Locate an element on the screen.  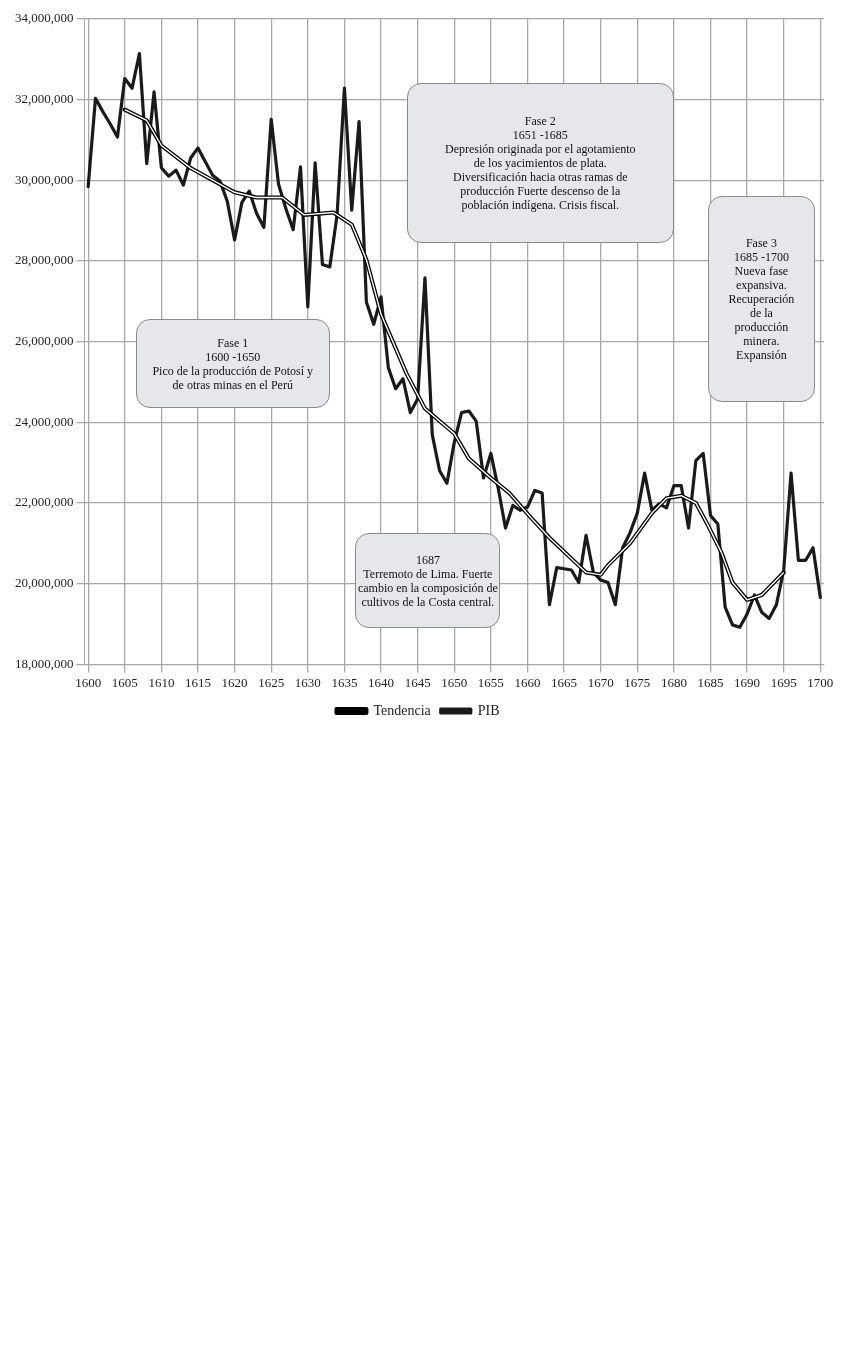
note-box: 1687 Terremoto de Lima. Fuerte cambio en la composición de cultivos de la Costa central. is located at coordinates (428, 581).